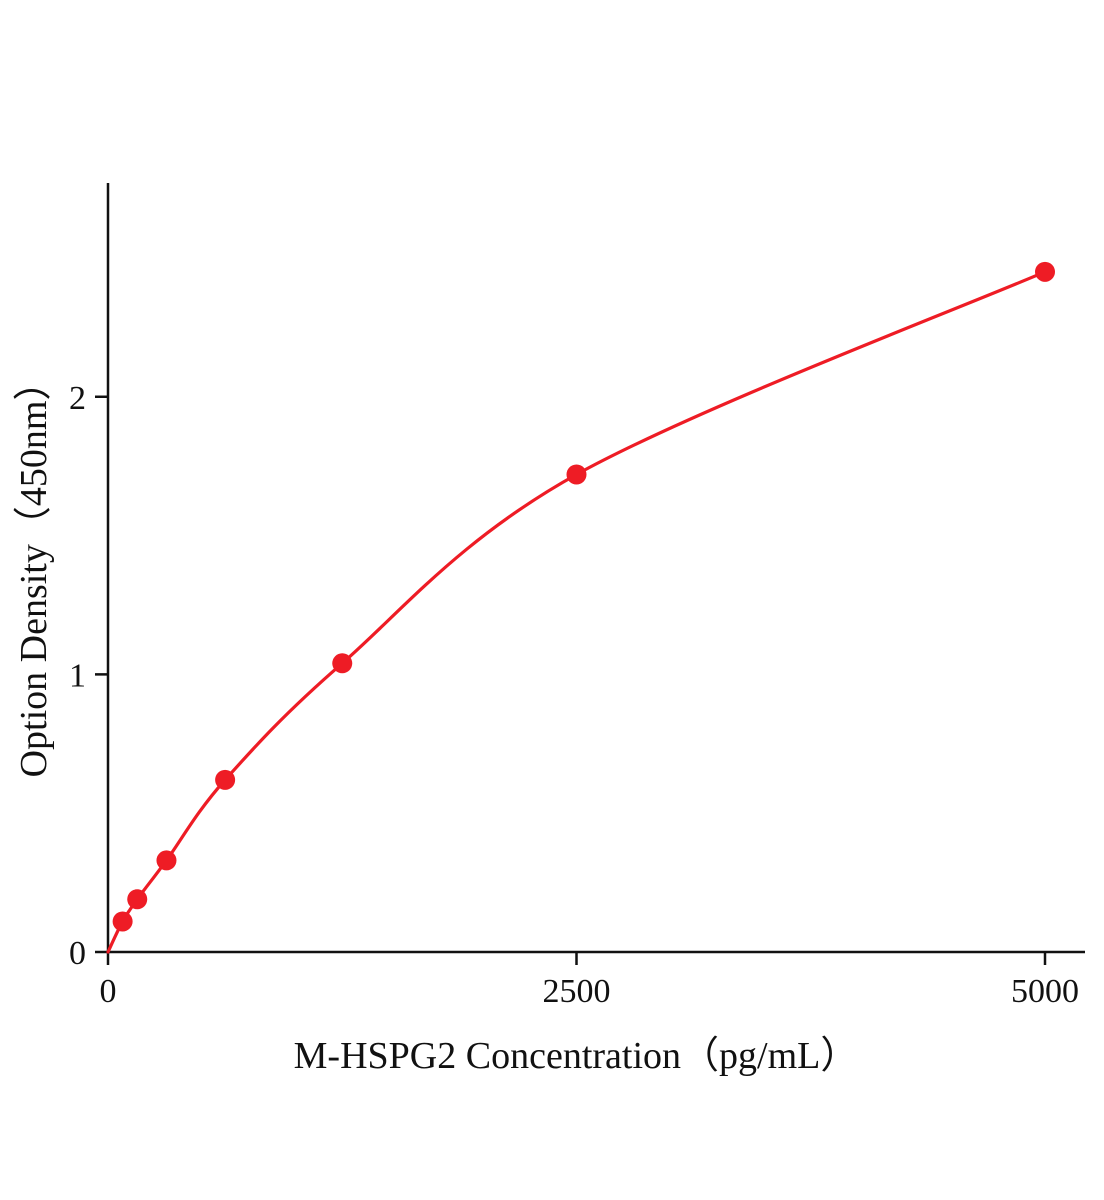  What do you see at coordinates (77, 675) in the screenshot?
I see `y-tick-label: 1` at bounding box center [77, 675].